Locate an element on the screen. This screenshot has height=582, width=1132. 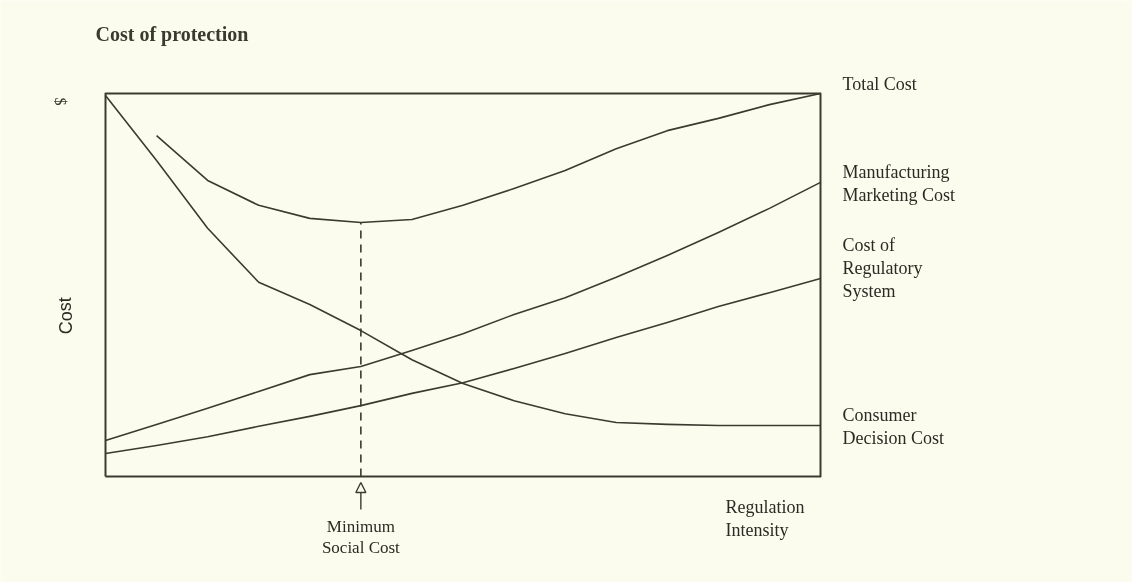
chart-title: Cost of protection is located at coordinates (172, 34).